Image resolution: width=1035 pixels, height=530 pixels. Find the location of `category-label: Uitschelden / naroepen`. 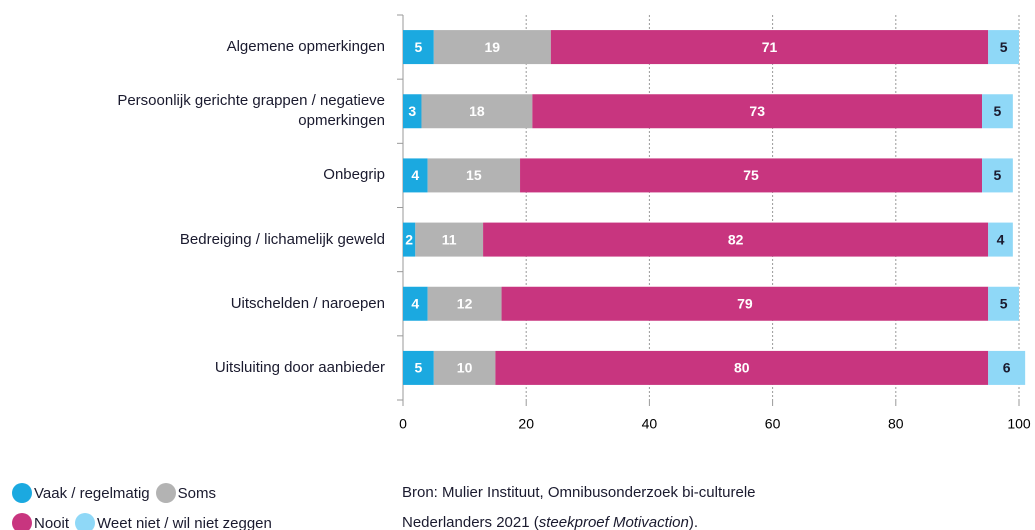

category-label: Uitschelden / naroepen is located at coordinates (307, 303).